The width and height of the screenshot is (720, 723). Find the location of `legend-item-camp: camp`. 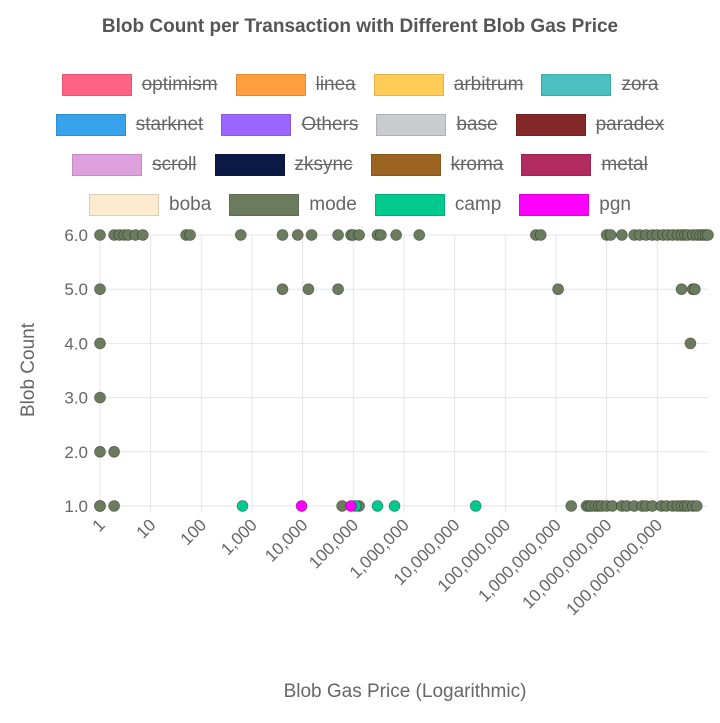

legend-item-camp: camp is located at coordinates (438, 205).